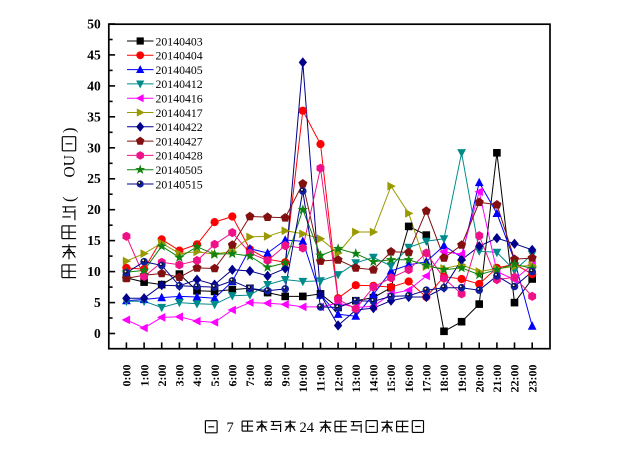 The image size is (627, 450). I want to click on svg-text: 3:00, so click(180, 376).